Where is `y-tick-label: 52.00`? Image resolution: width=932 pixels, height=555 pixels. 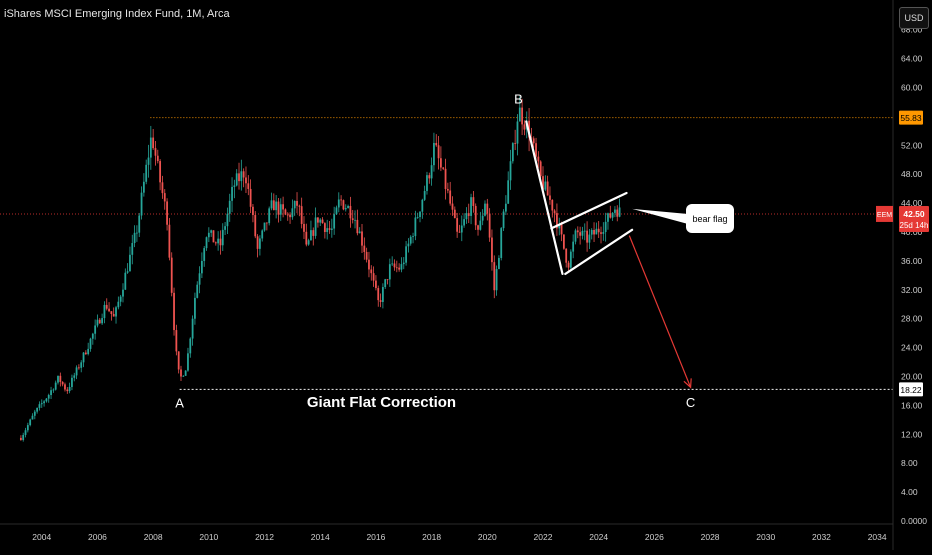
y-tick-label: 52.00 is located at coordinates (912, 145).